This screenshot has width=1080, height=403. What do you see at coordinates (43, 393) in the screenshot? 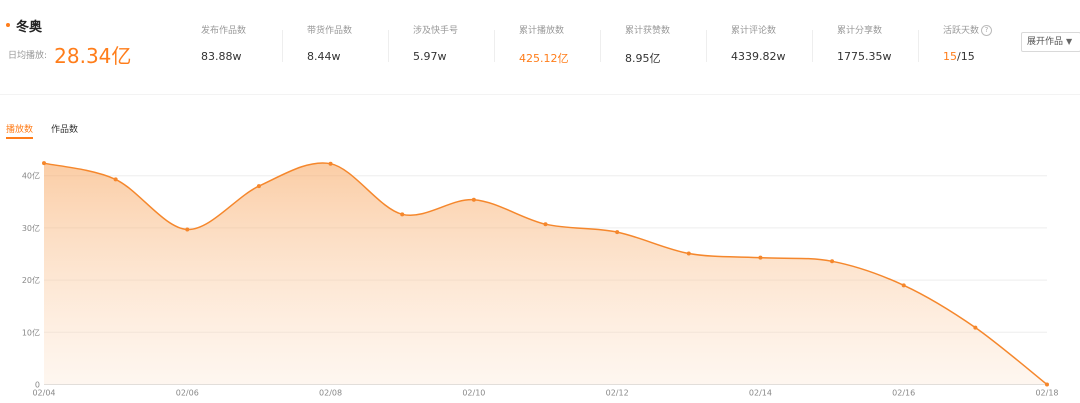
I see `x-tick-label: 02/04` at bounding box center [43, 393].